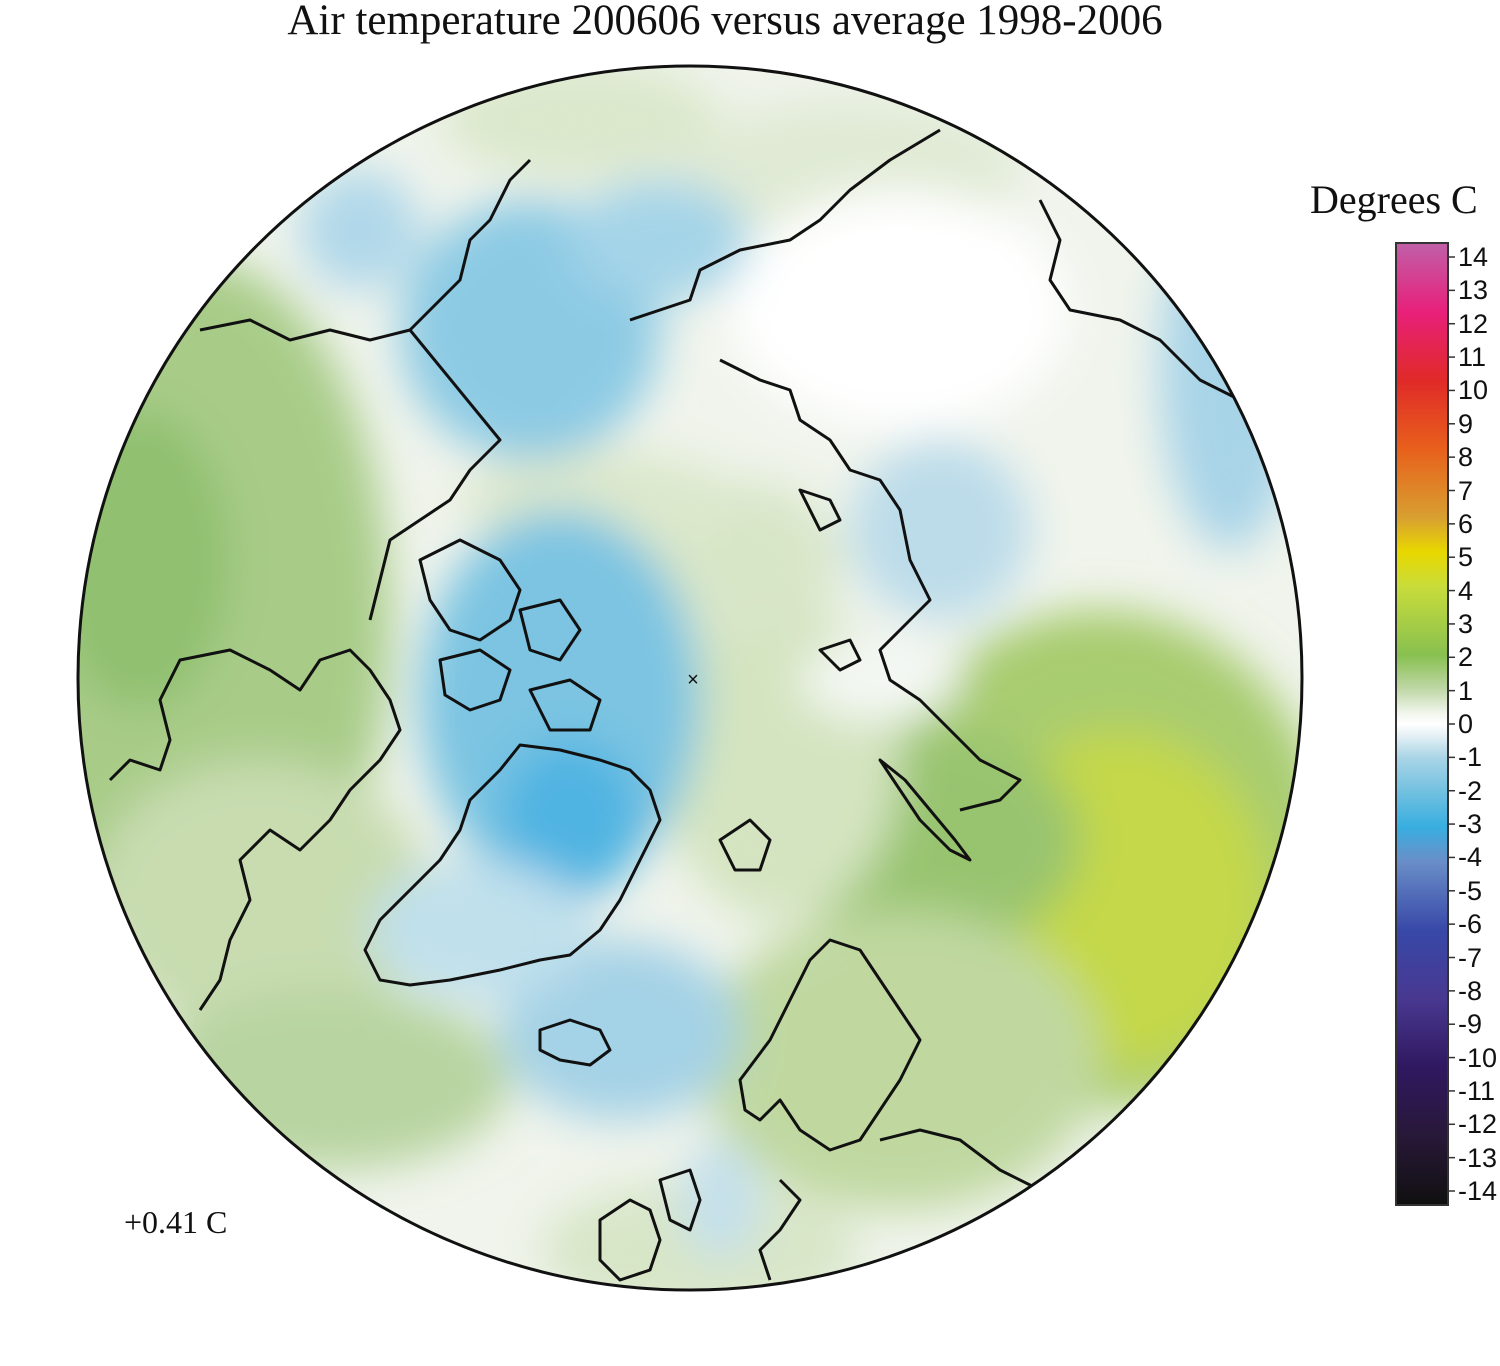 Image resolution: width=1500 pixels, height=1366 pixels. Describe the element at coordinates (1470, 790) in the screenshot. I see `colorbar-tick-label: -2` at that location.